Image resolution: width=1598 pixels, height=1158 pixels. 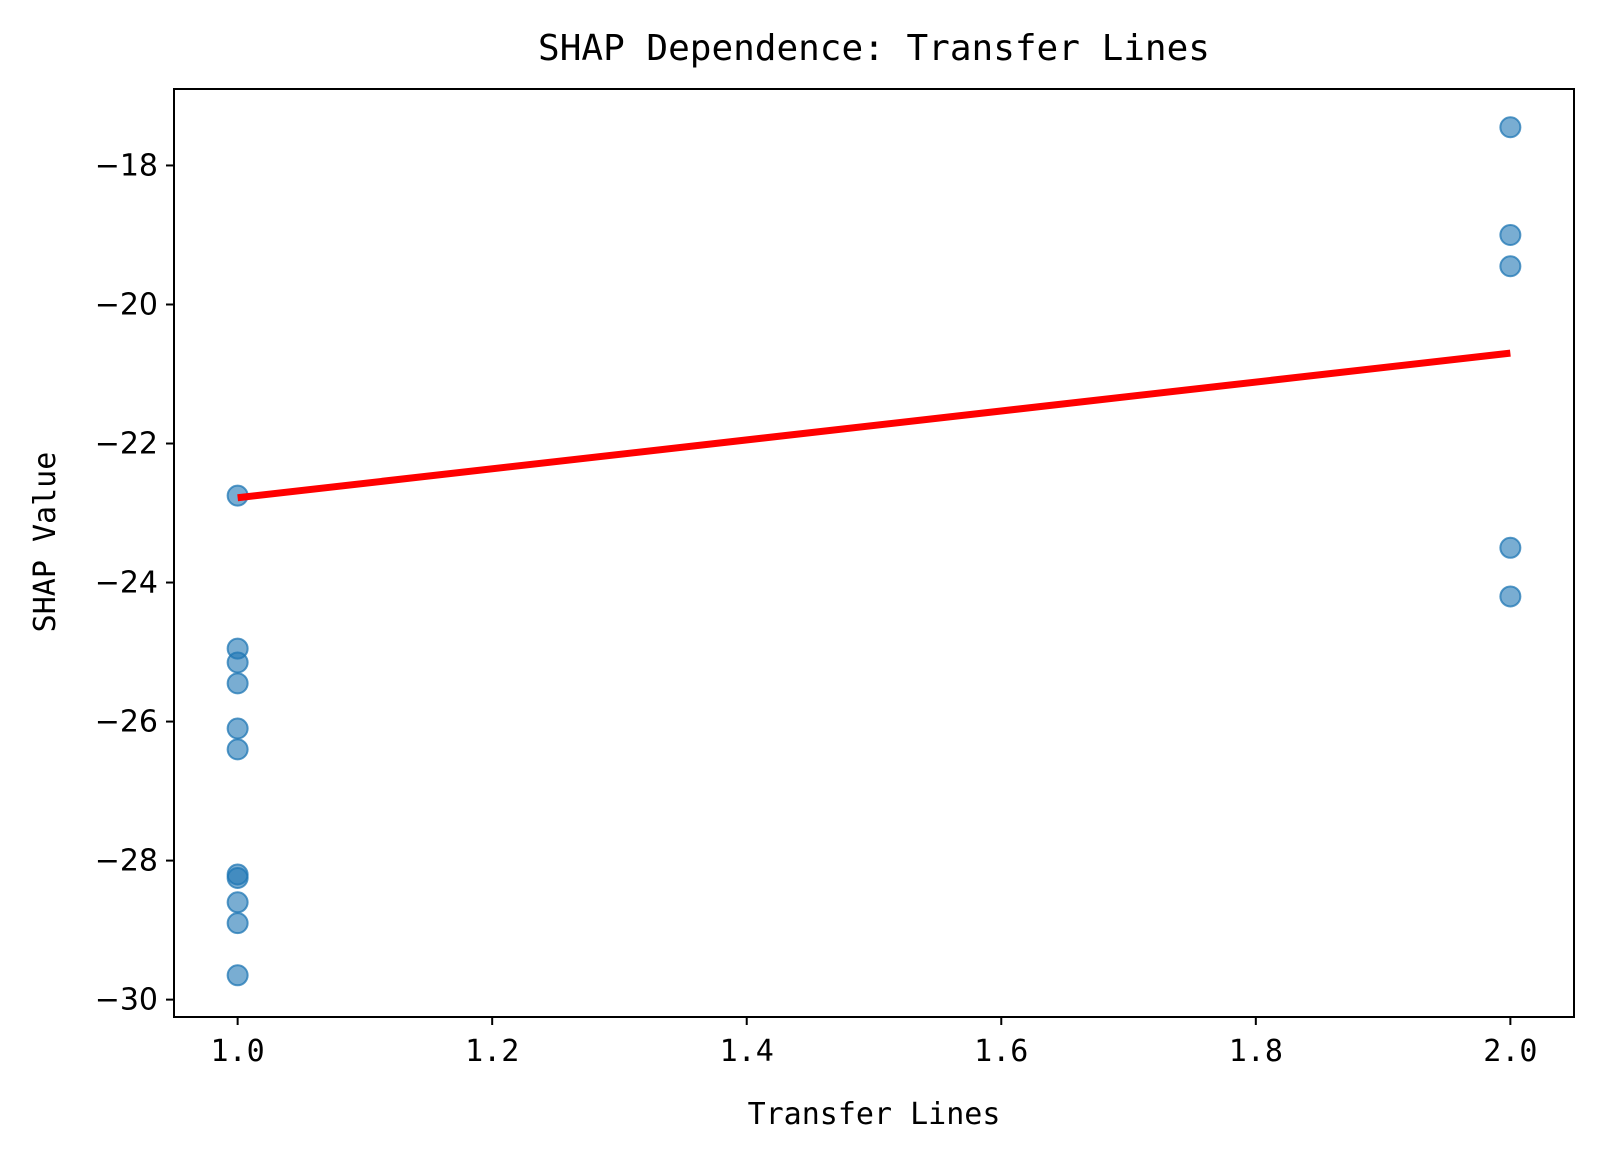 What do you see at coordinates (492, 1051) in the screenshot?
I see `x-tick-label: 1.2` at bounding box center [492, 1051].